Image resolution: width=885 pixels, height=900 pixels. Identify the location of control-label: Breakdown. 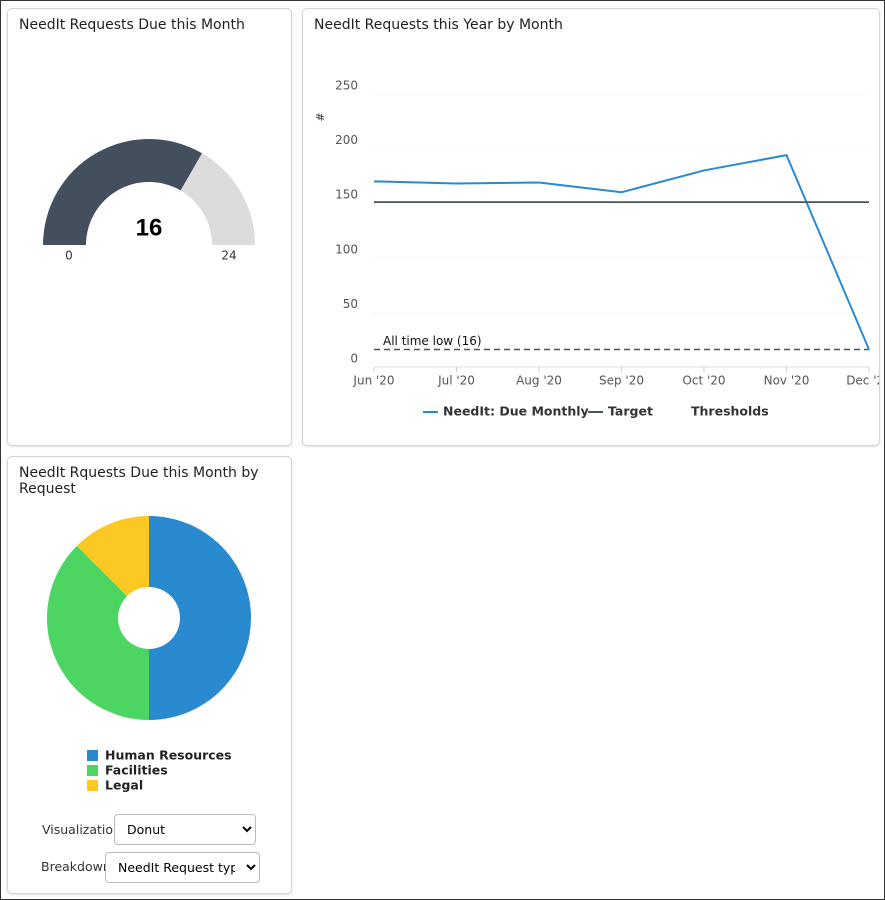
(76, 866).